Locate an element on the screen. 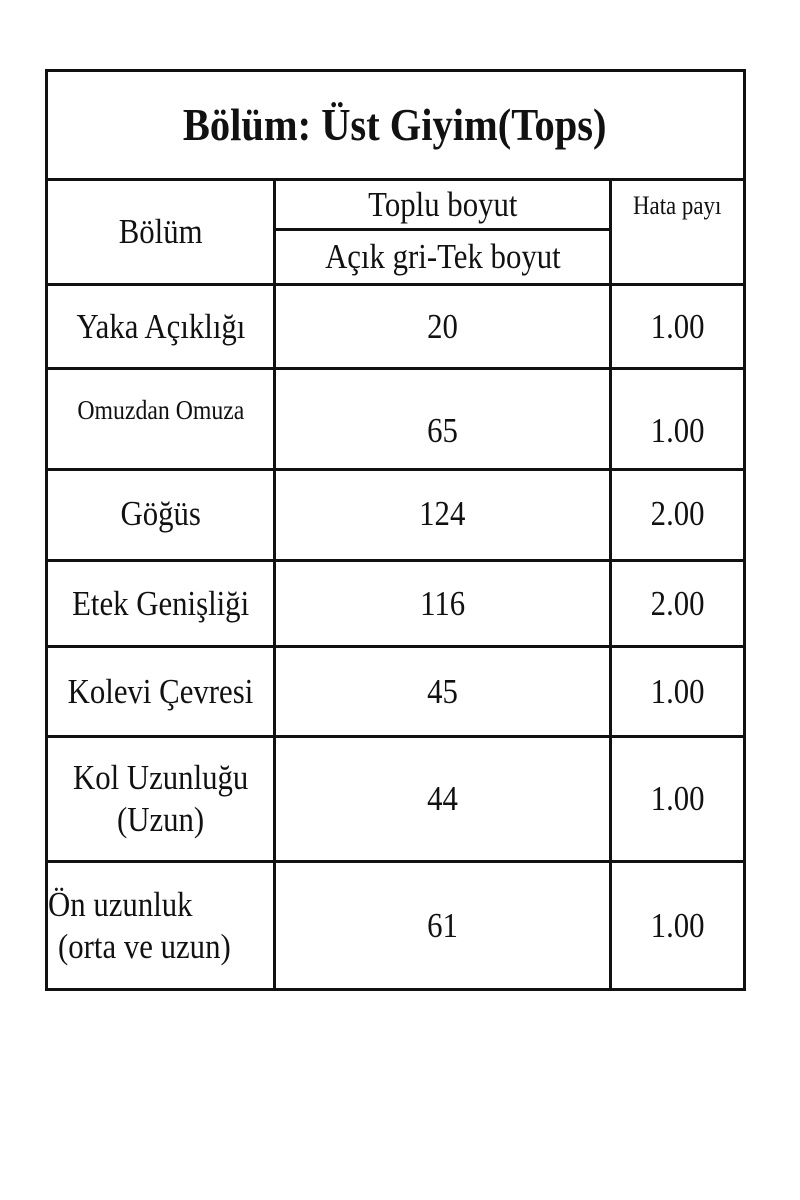  size-text: 61 is located at coordinates (442, 925).